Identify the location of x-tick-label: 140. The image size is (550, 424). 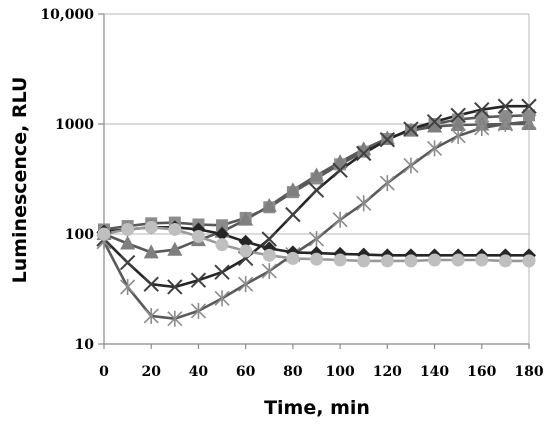
(434, 372).